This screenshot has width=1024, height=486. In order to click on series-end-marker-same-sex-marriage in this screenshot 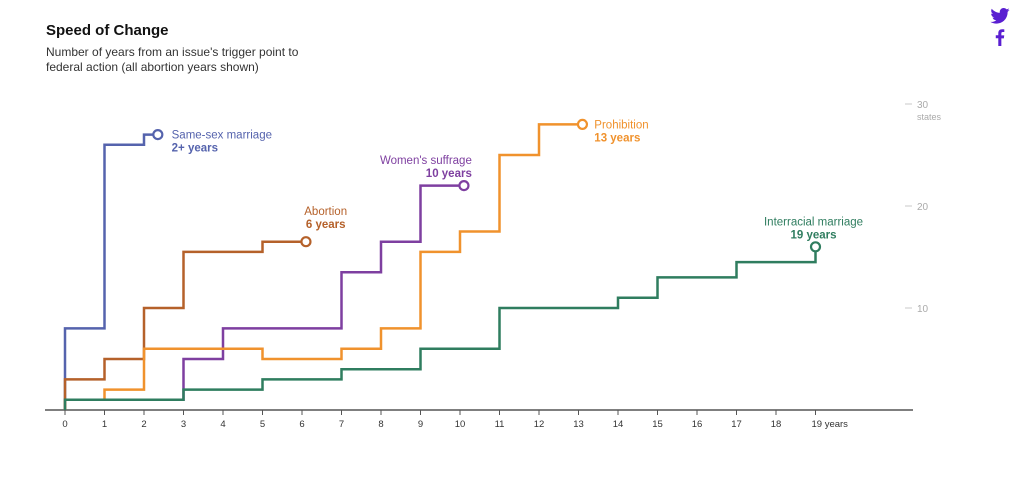, I will do `click(158, 135)`.